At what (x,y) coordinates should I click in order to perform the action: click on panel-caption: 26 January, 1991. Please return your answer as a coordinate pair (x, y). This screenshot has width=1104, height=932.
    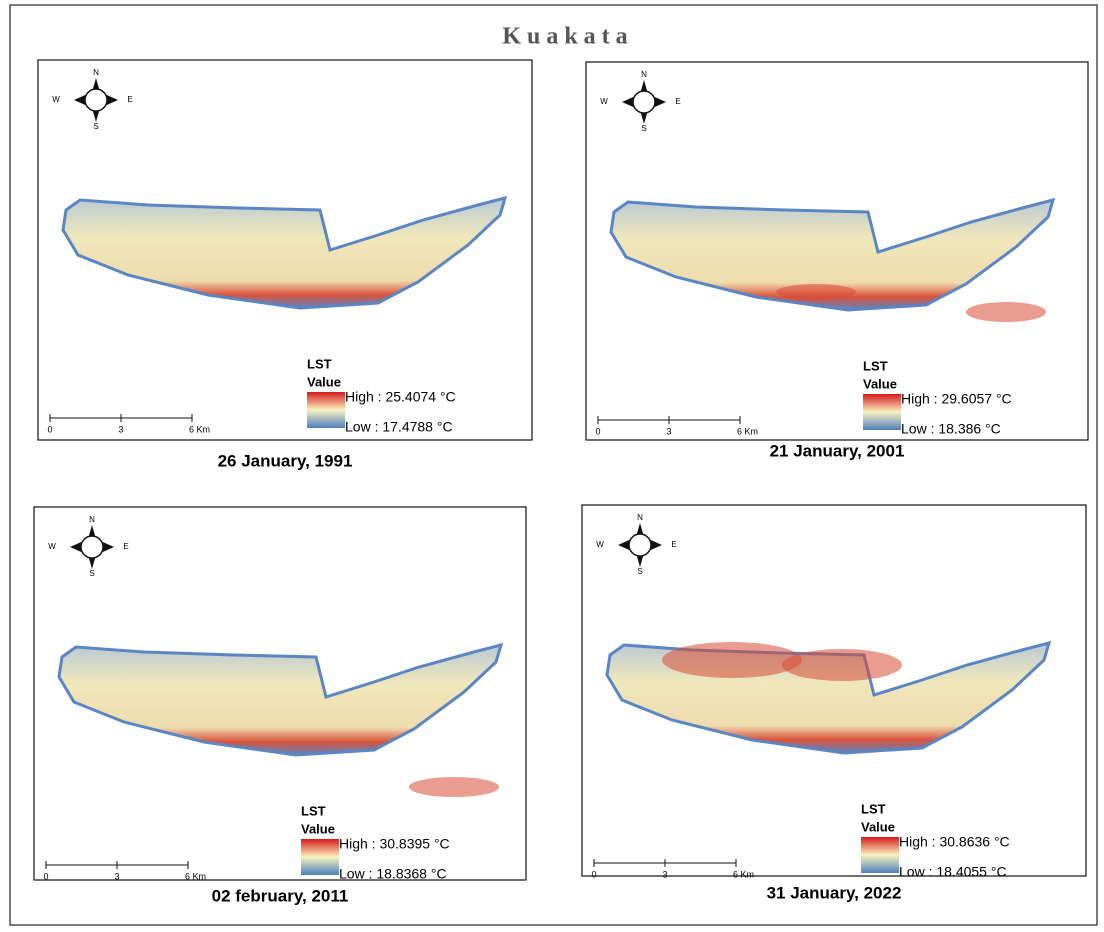
    Looking at the image, I should click on (285, 460).